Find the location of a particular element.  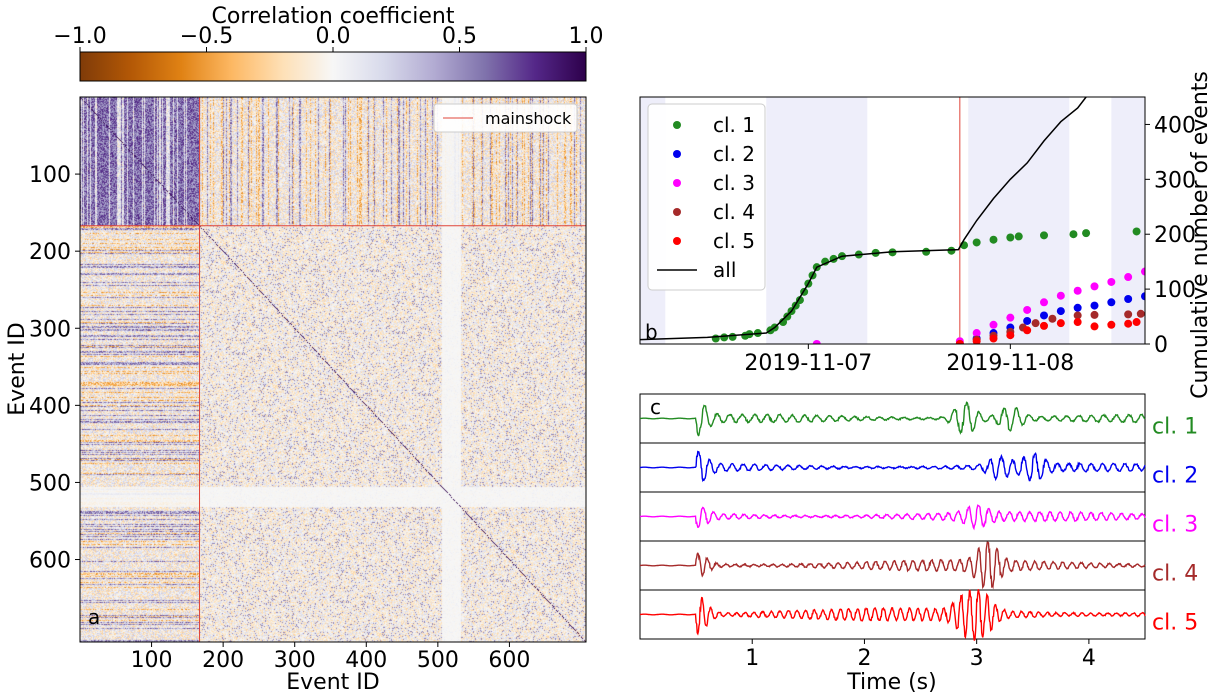

trace-label: cl. 1 is located at coordinates (1175, 427).